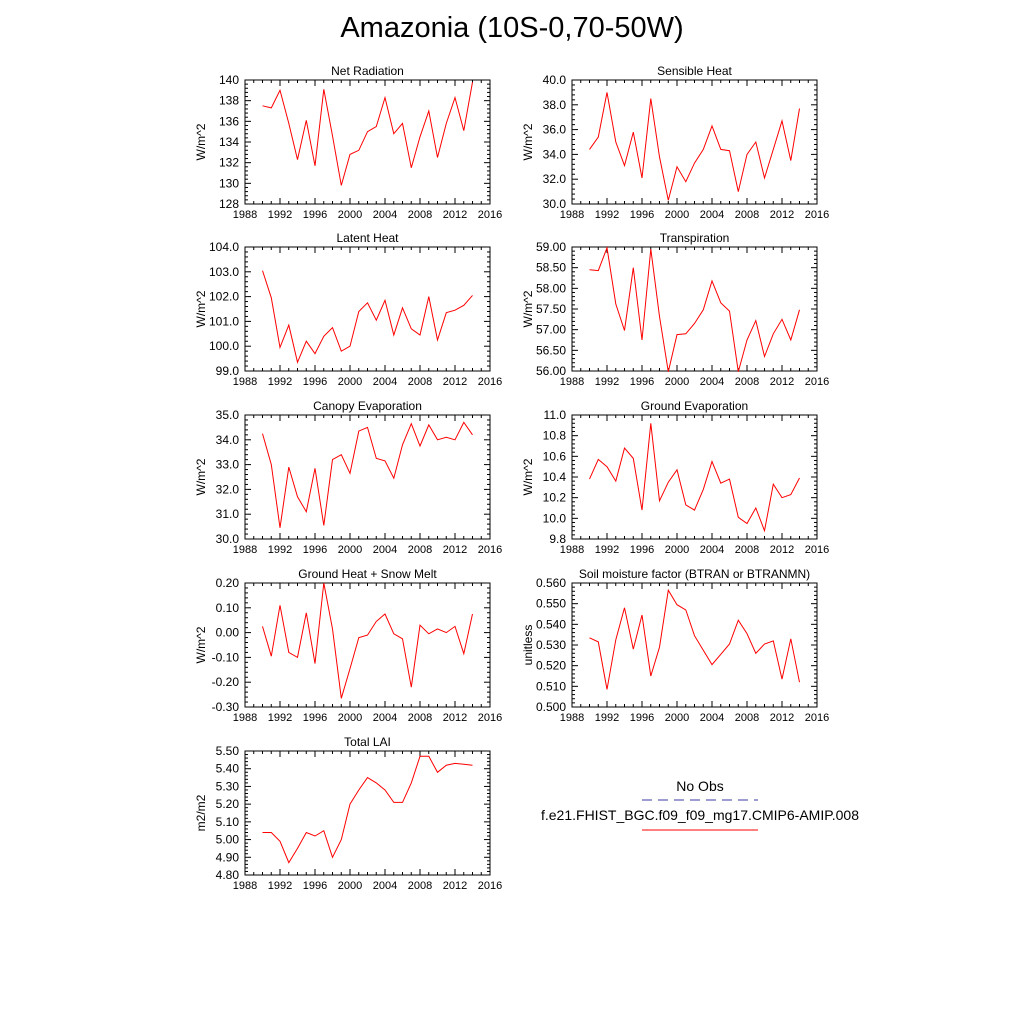 This screenshot has width=1024, height=1024. What do you see at coordinates (228, 489) in the screenshot?
I see `y-tick-label: 32.0` at bounding box center [228, 489].